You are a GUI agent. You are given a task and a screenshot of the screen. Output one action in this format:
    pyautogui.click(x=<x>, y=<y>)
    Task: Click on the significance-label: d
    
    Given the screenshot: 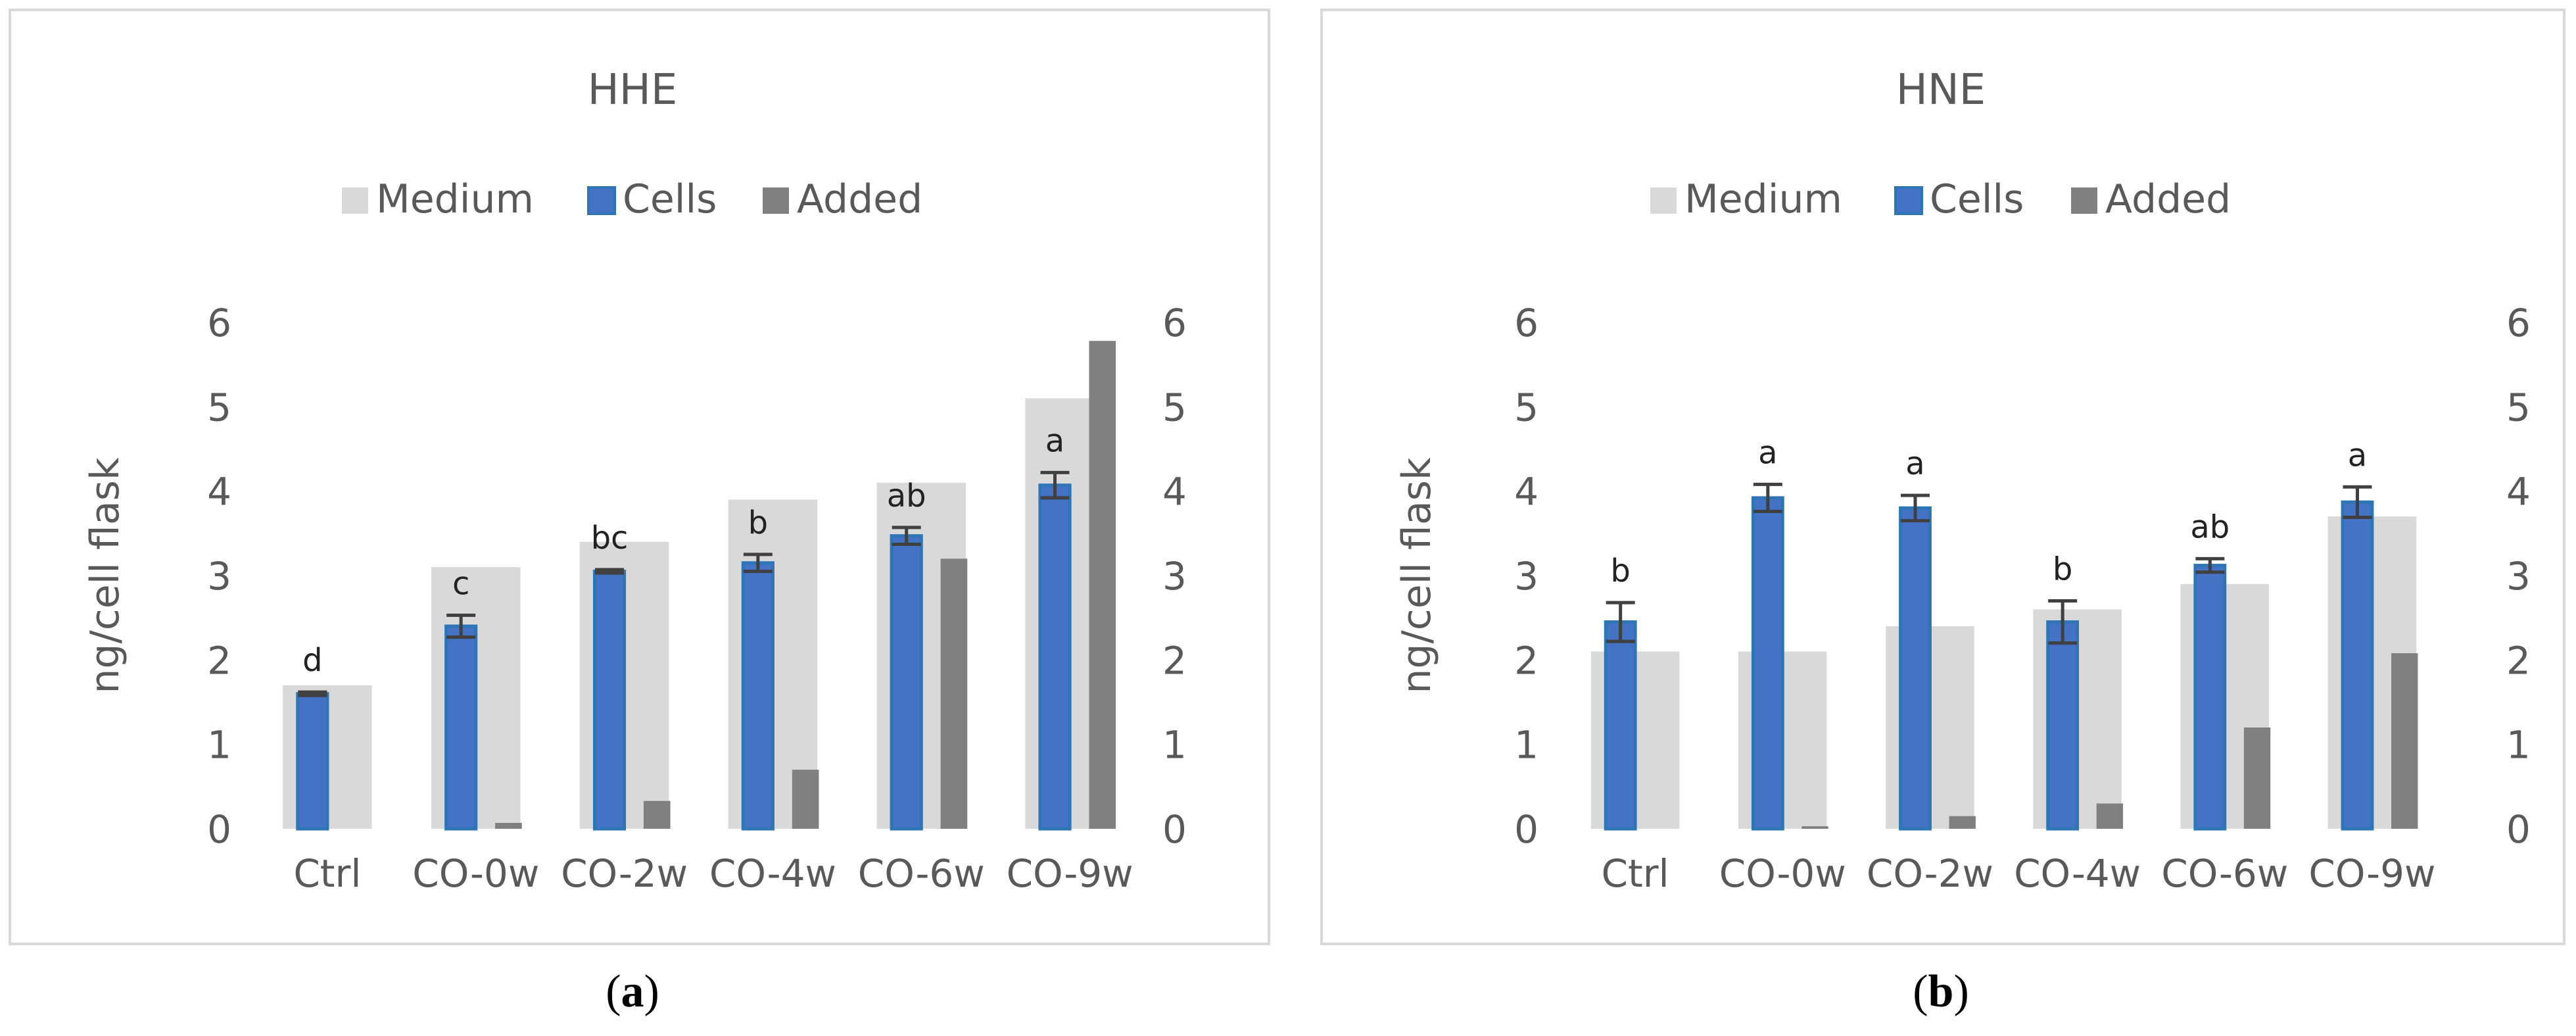 What is the action you would take?
    pyautogui.click(x=312, y=660)
    